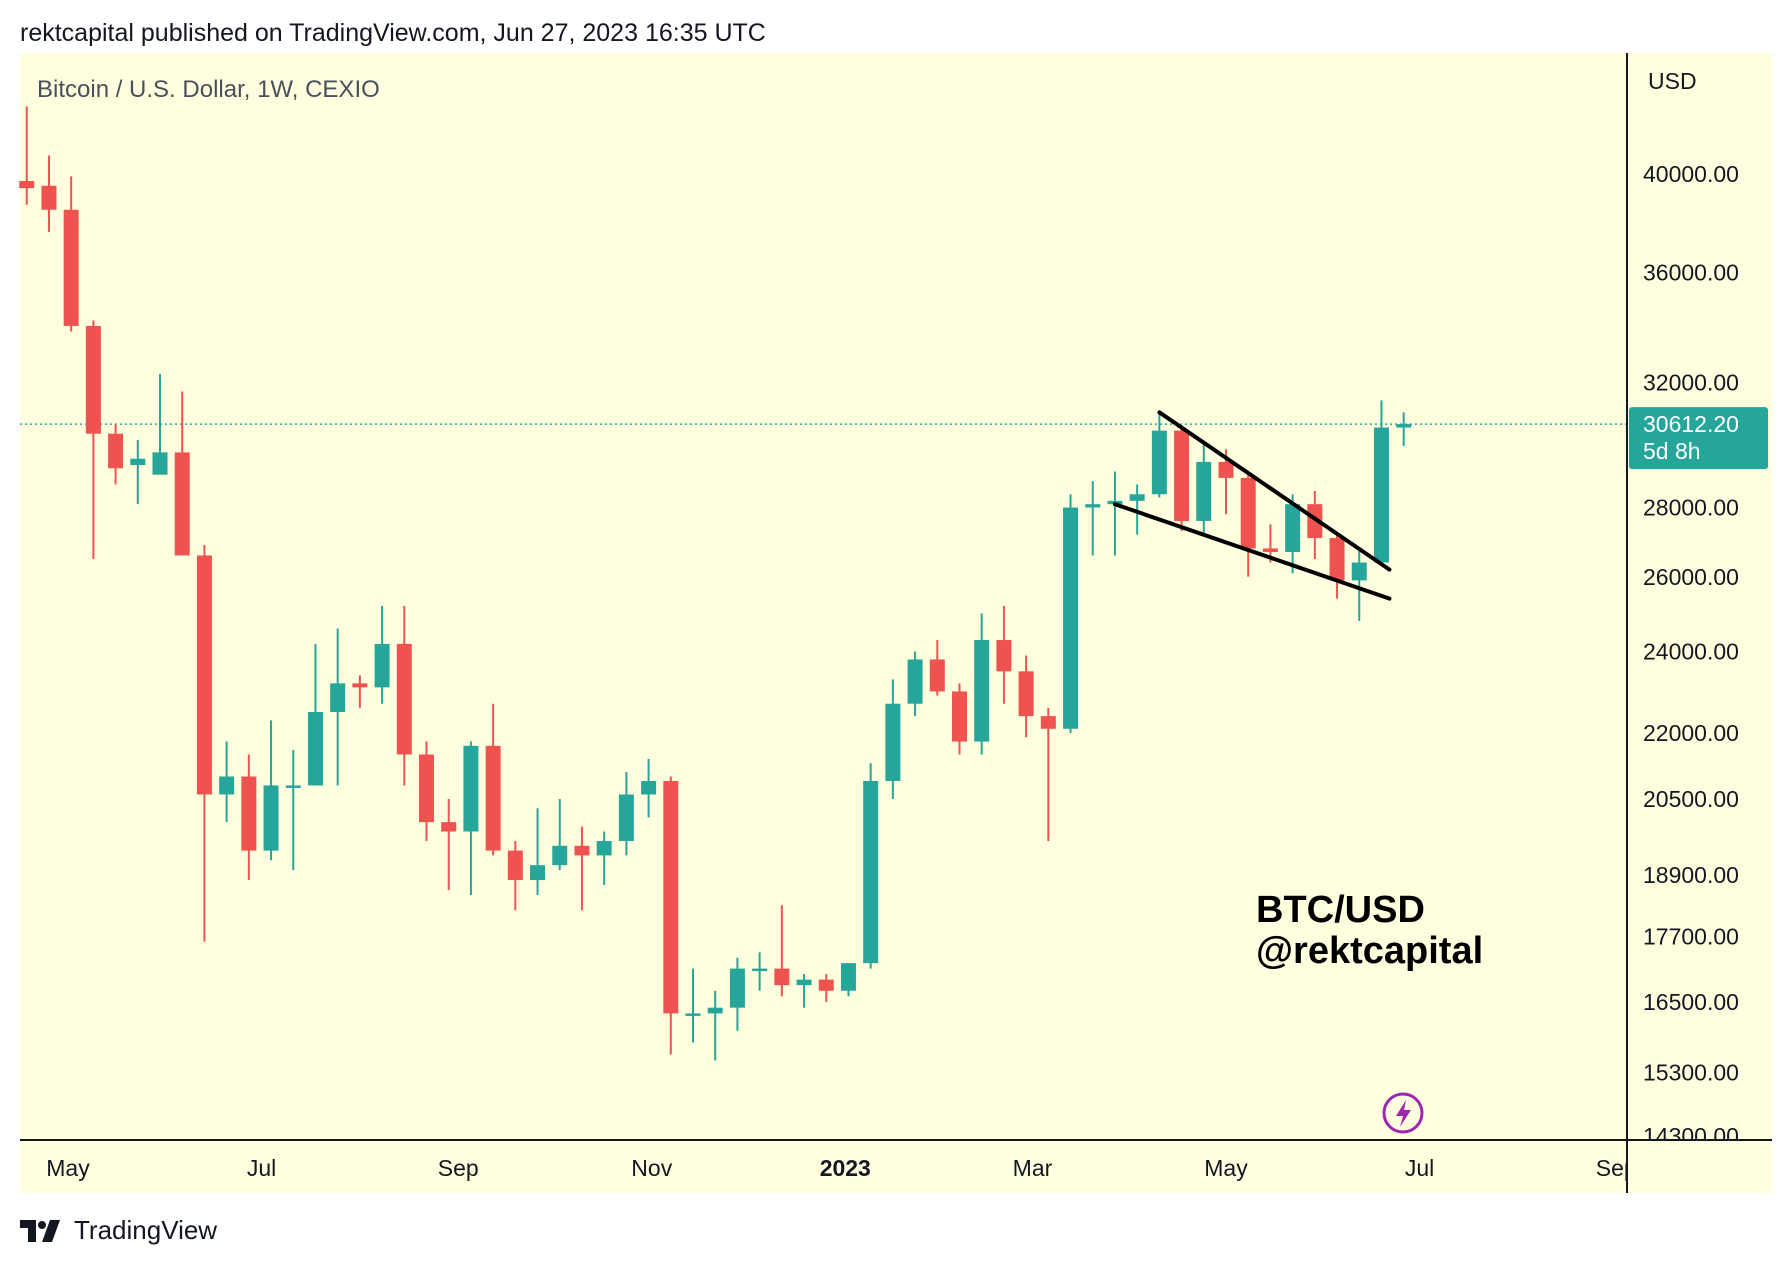 The height and width of the screenshot is (1264, 1792). I want to click on footer-brand: TradingView, so click(118, 1230).